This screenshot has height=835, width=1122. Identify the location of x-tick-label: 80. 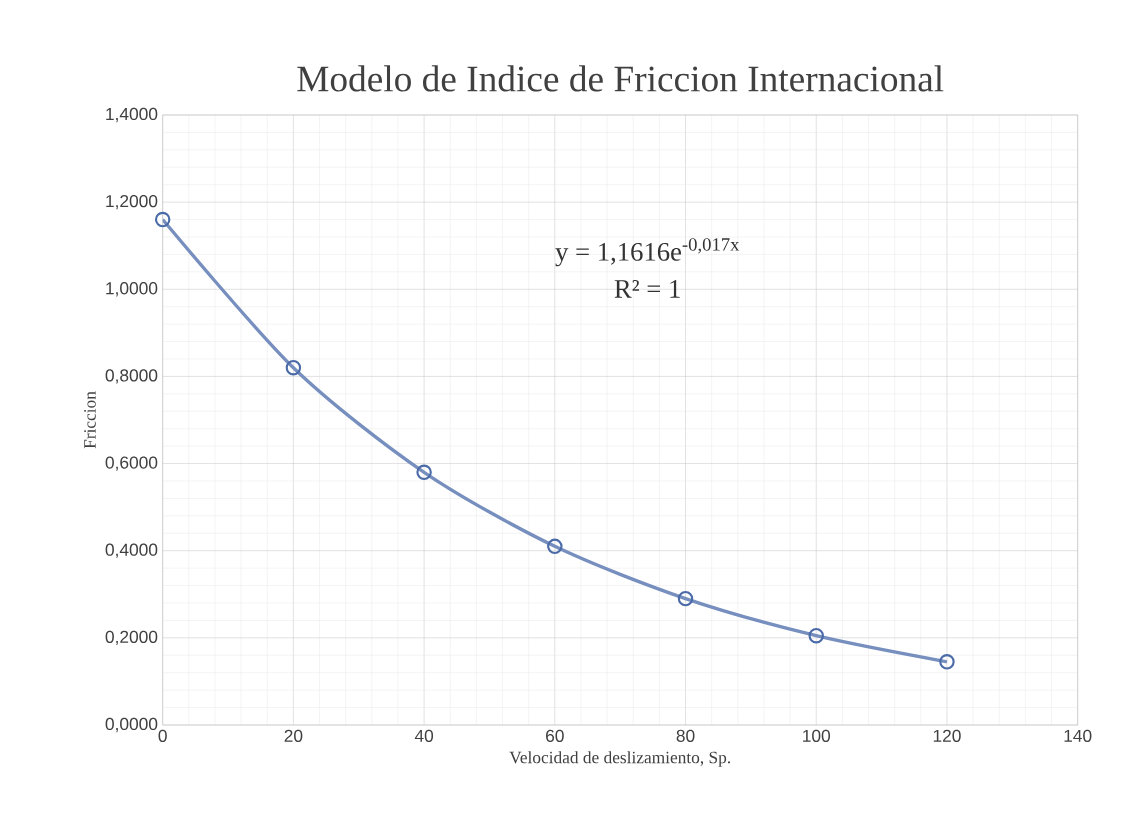
(685, 735).